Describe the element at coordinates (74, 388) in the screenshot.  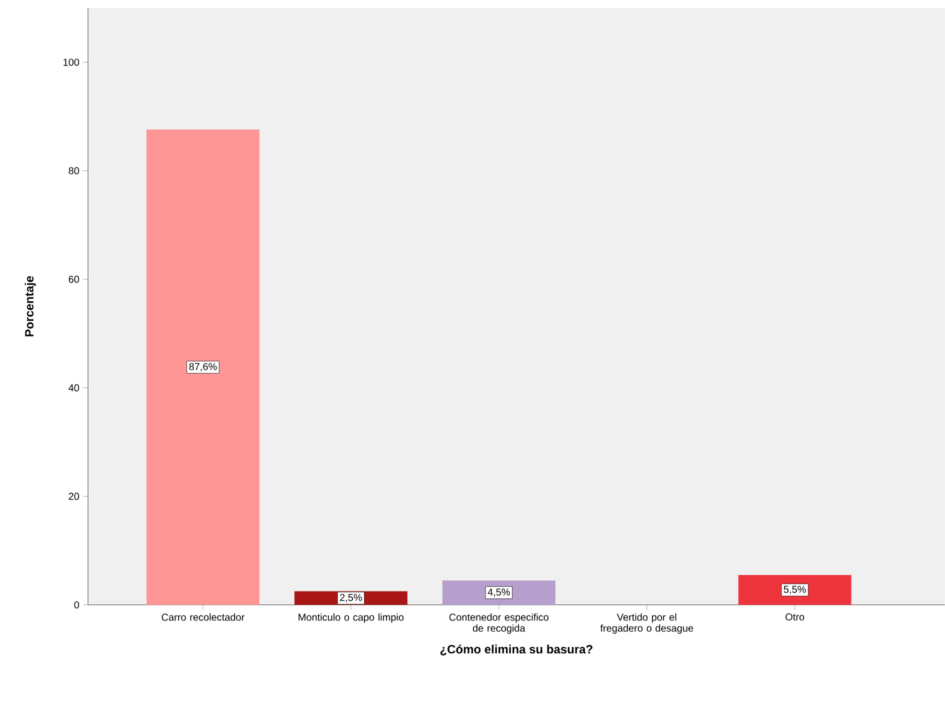
I see `y-tick-label: 40` at that location.